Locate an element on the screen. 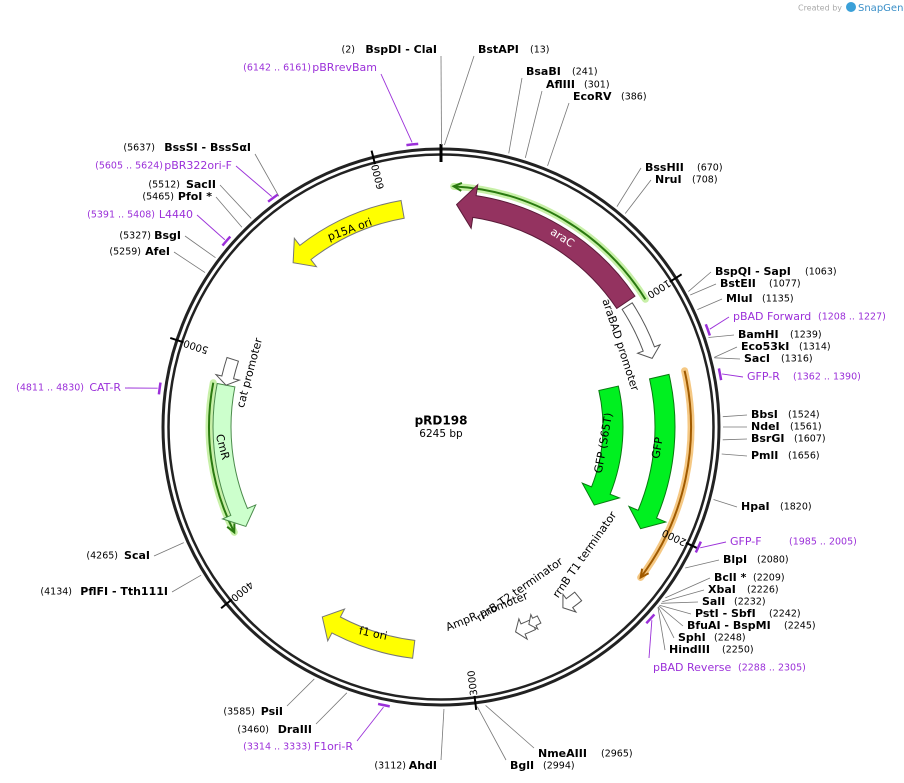  primer-range: (5605 .. 5624) is located at coordinates (129, 166).